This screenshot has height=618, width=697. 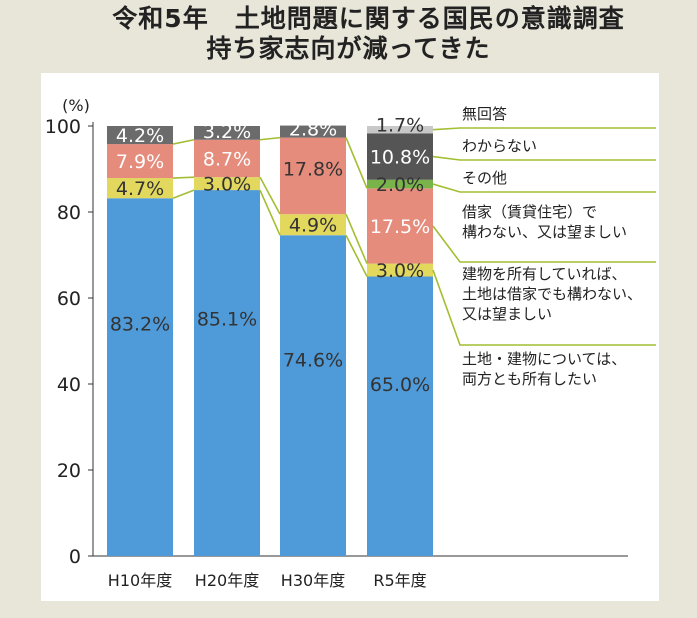 What do you see at coordinates (529, 212) in the screenshot?
I see `legend-text: 借家（賃貸住宅）で` at bounding box center [529, 212].